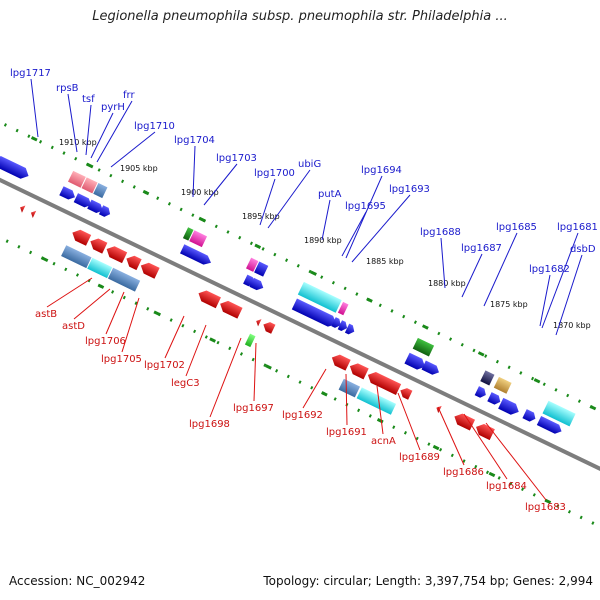 Image resolution: width=600 pixels, height=600 pixels. I want to click on gene-label-lpg1700: lpg1700, so click(274, 173).